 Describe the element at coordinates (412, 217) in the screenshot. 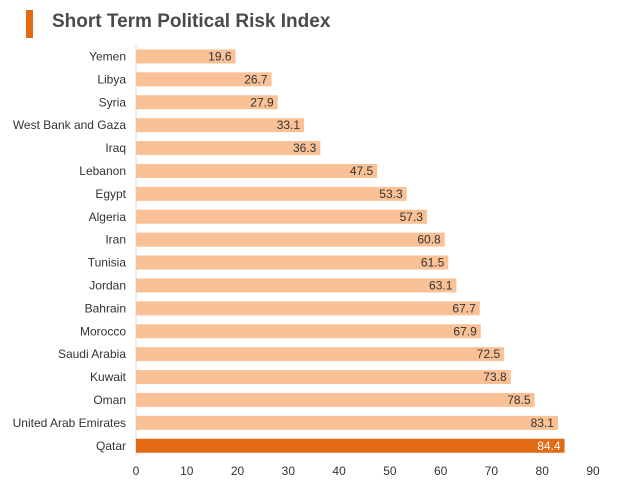

I see `data-label: 57.3` at that location.